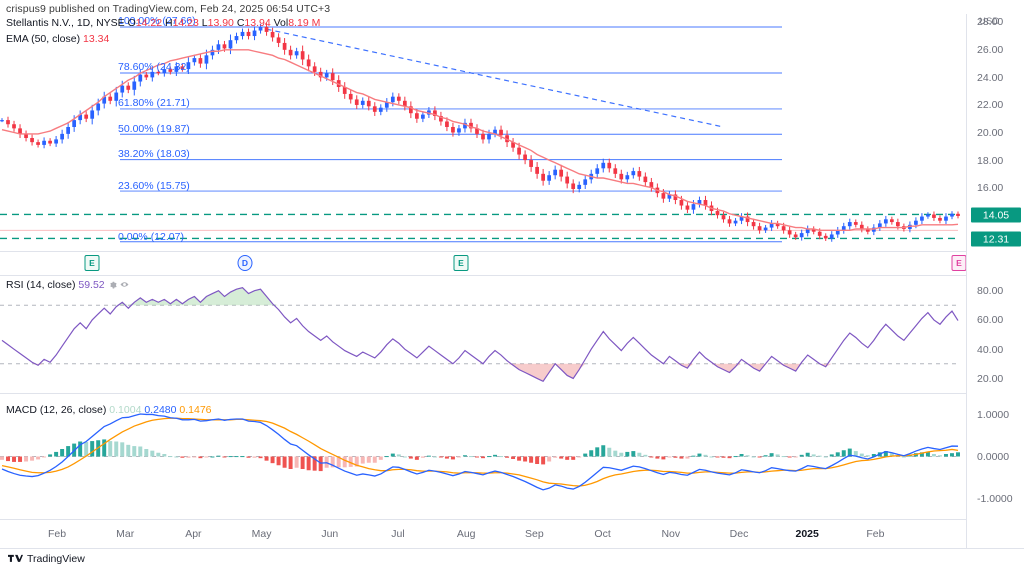 Image resolution: width=1024 pixels, height=569 pixels. Describe the element at coordinates (193, 534) in the screenshot. I see `time-axis-tick: Apr` at that location.